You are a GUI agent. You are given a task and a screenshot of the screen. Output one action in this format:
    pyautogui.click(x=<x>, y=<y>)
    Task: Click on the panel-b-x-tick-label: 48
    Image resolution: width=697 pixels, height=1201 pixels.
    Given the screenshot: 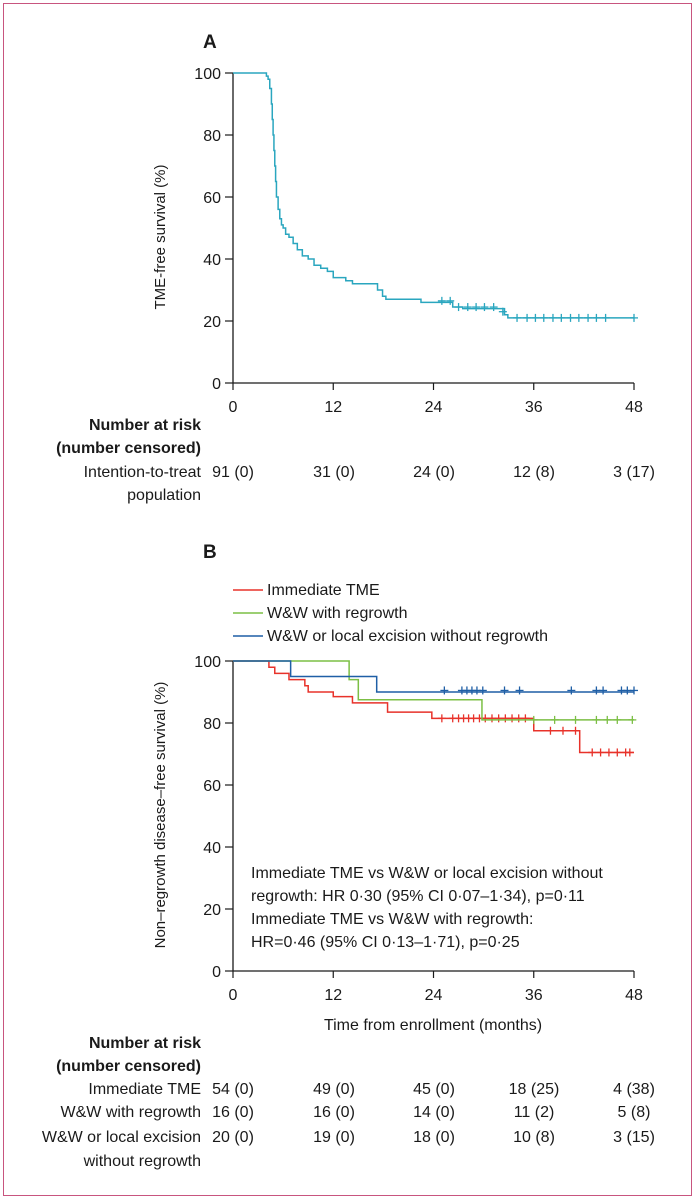 What is the action you would take?
    pyautogui.click(x=634, y=995)
    